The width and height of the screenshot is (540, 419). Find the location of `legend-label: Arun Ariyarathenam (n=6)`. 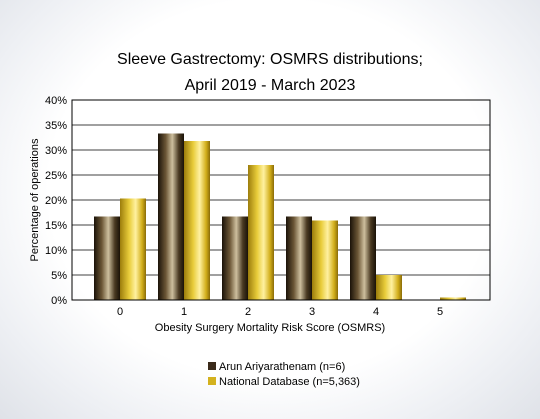

legend-label: Arun Ariyarathenam (n=6) is located at coordinates (282, 367).